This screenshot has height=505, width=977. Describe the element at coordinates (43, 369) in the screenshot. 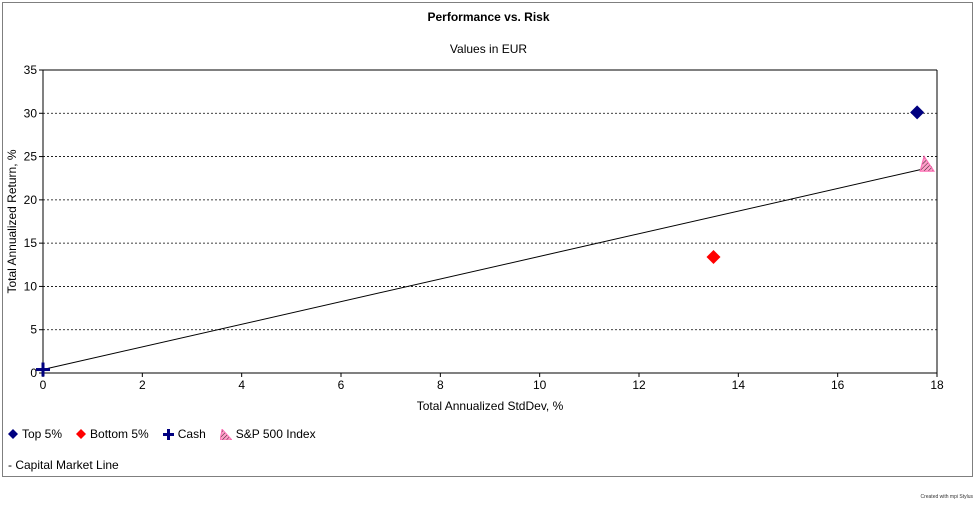

I see `data-point-plus` at that location.